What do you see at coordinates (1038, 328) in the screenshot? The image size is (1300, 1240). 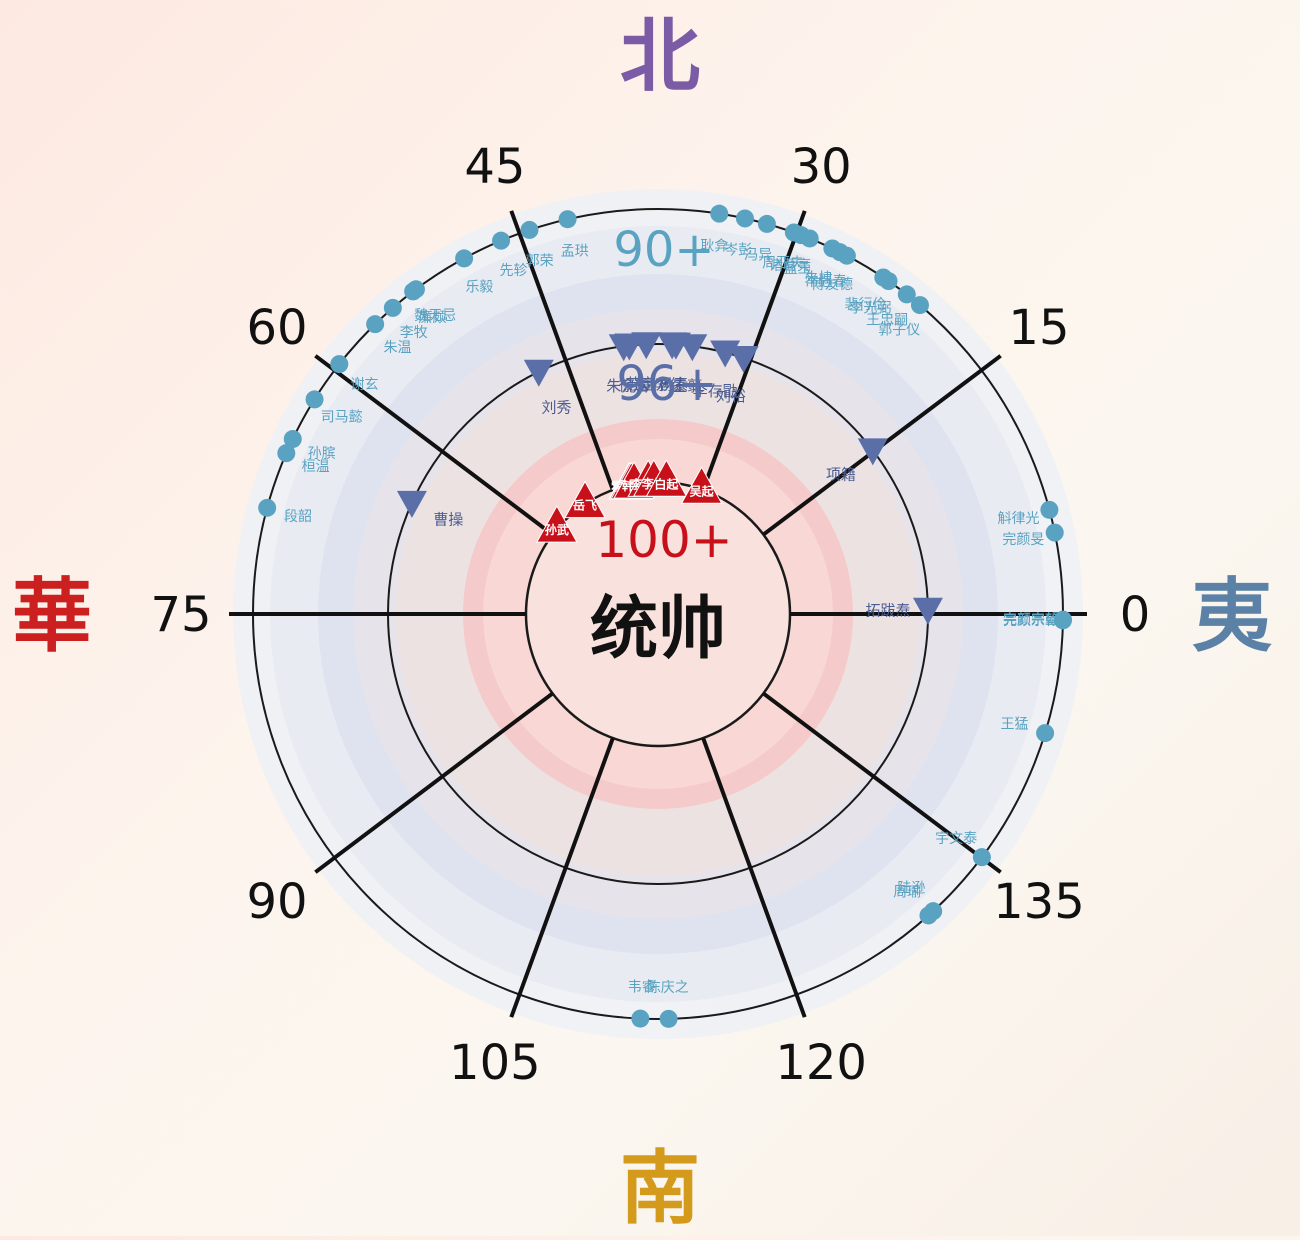 I see `angle-label: 15` at bounding box center [1038, 328].